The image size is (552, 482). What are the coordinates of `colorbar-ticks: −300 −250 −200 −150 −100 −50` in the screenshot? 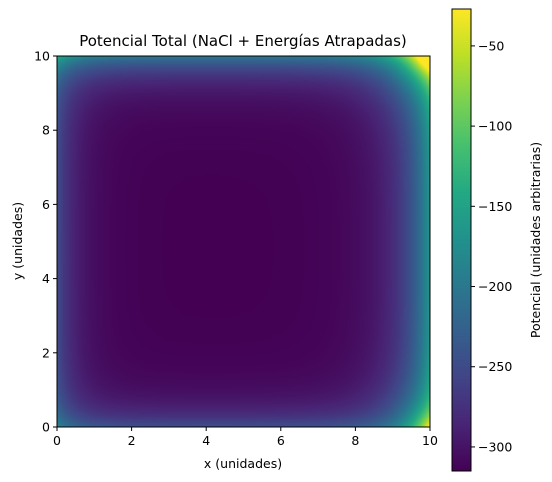 It's located at (491, 246).